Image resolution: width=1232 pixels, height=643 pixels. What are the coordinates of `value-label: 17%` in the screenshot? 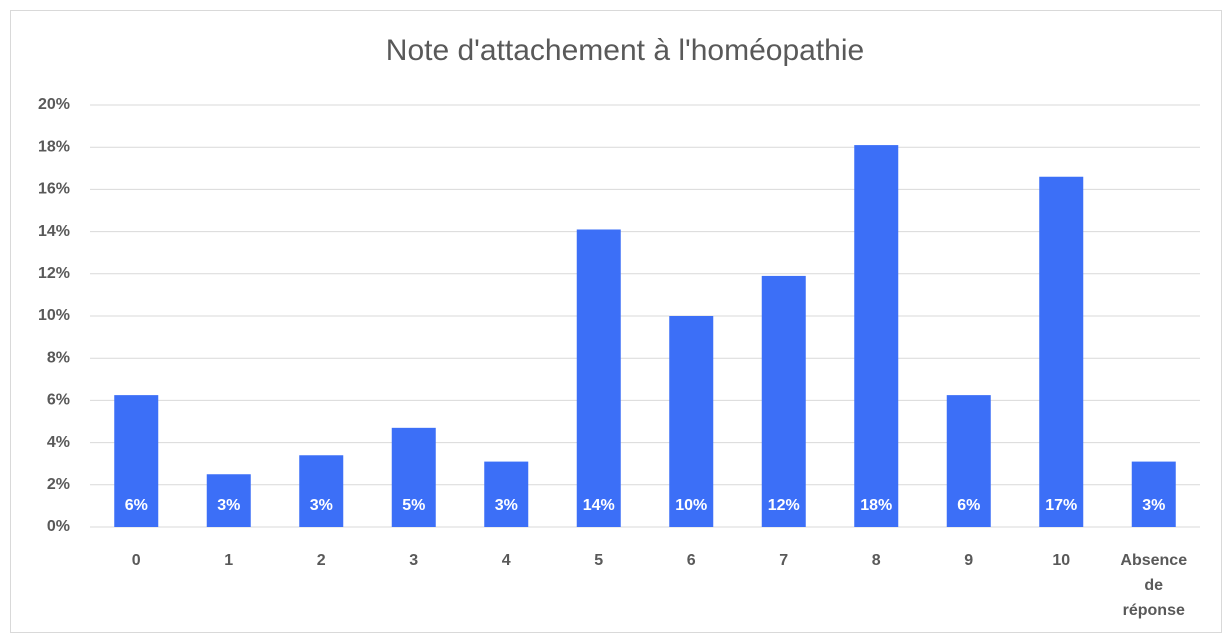 It's located at (1061, 505).